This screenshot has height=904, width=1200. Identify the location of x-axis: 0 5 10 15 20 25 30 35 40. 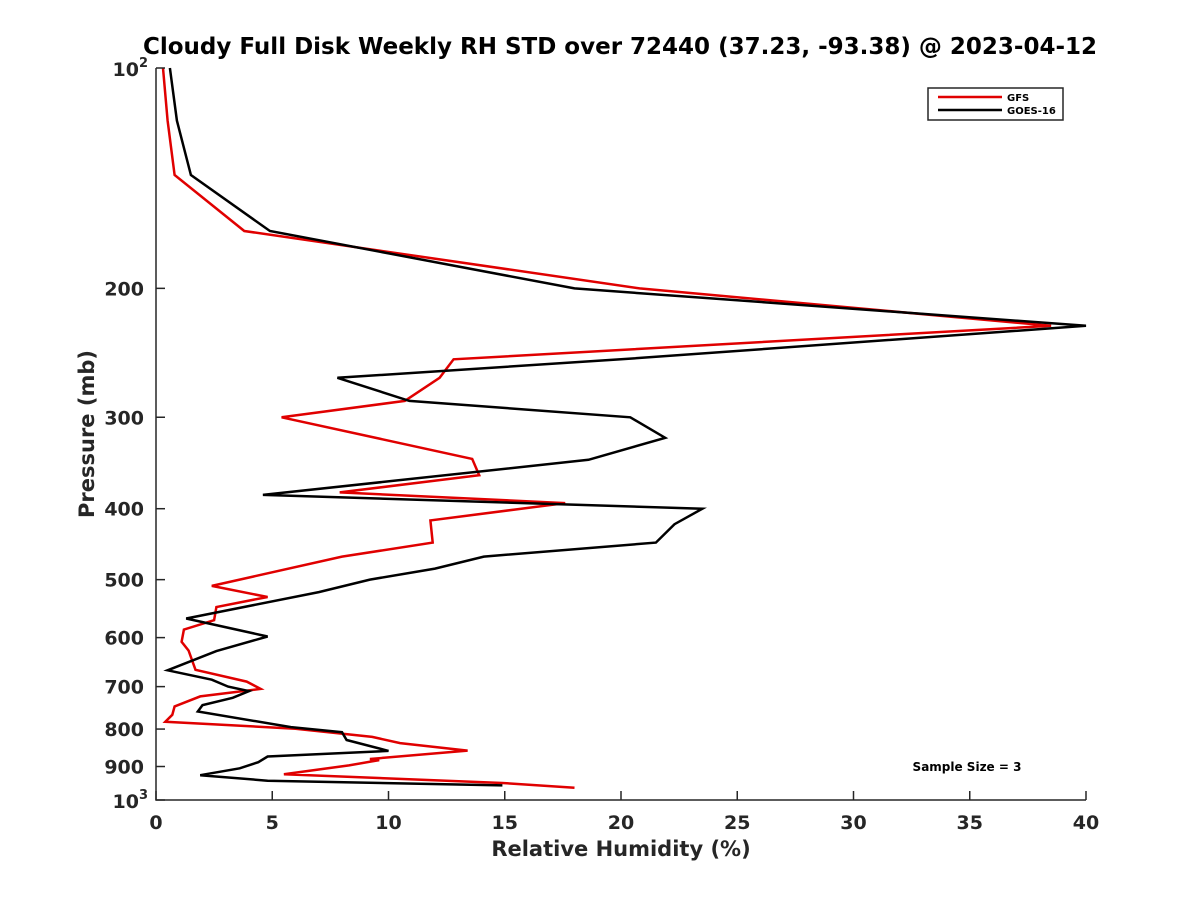
(624, 812).